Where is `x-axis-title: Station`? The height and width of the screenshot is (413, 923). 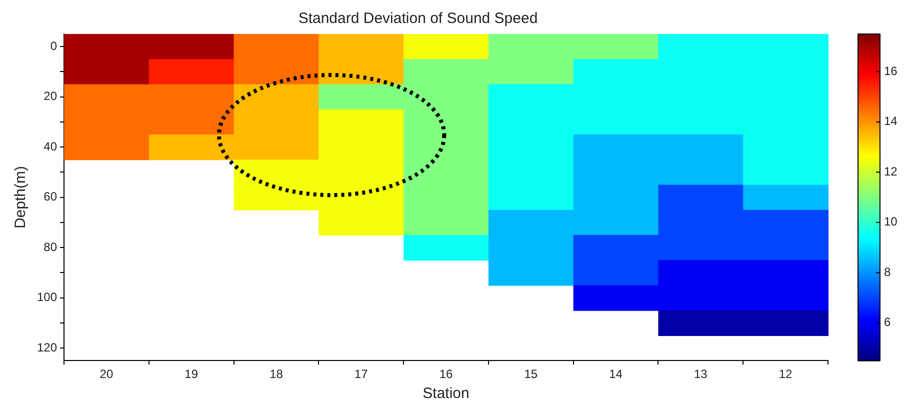 x-axis-title: Station is located at coordinates (446, 393).